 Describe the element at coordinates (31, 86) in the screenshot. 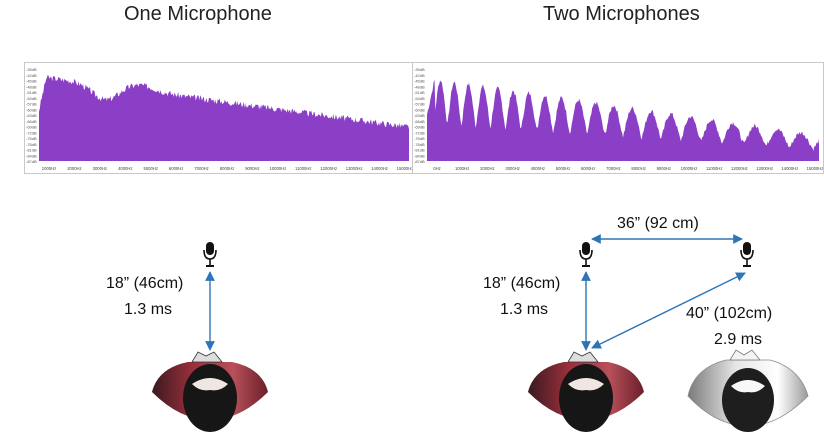

I see `spectrum-one-mic-y-tick: -48dB` at that location.